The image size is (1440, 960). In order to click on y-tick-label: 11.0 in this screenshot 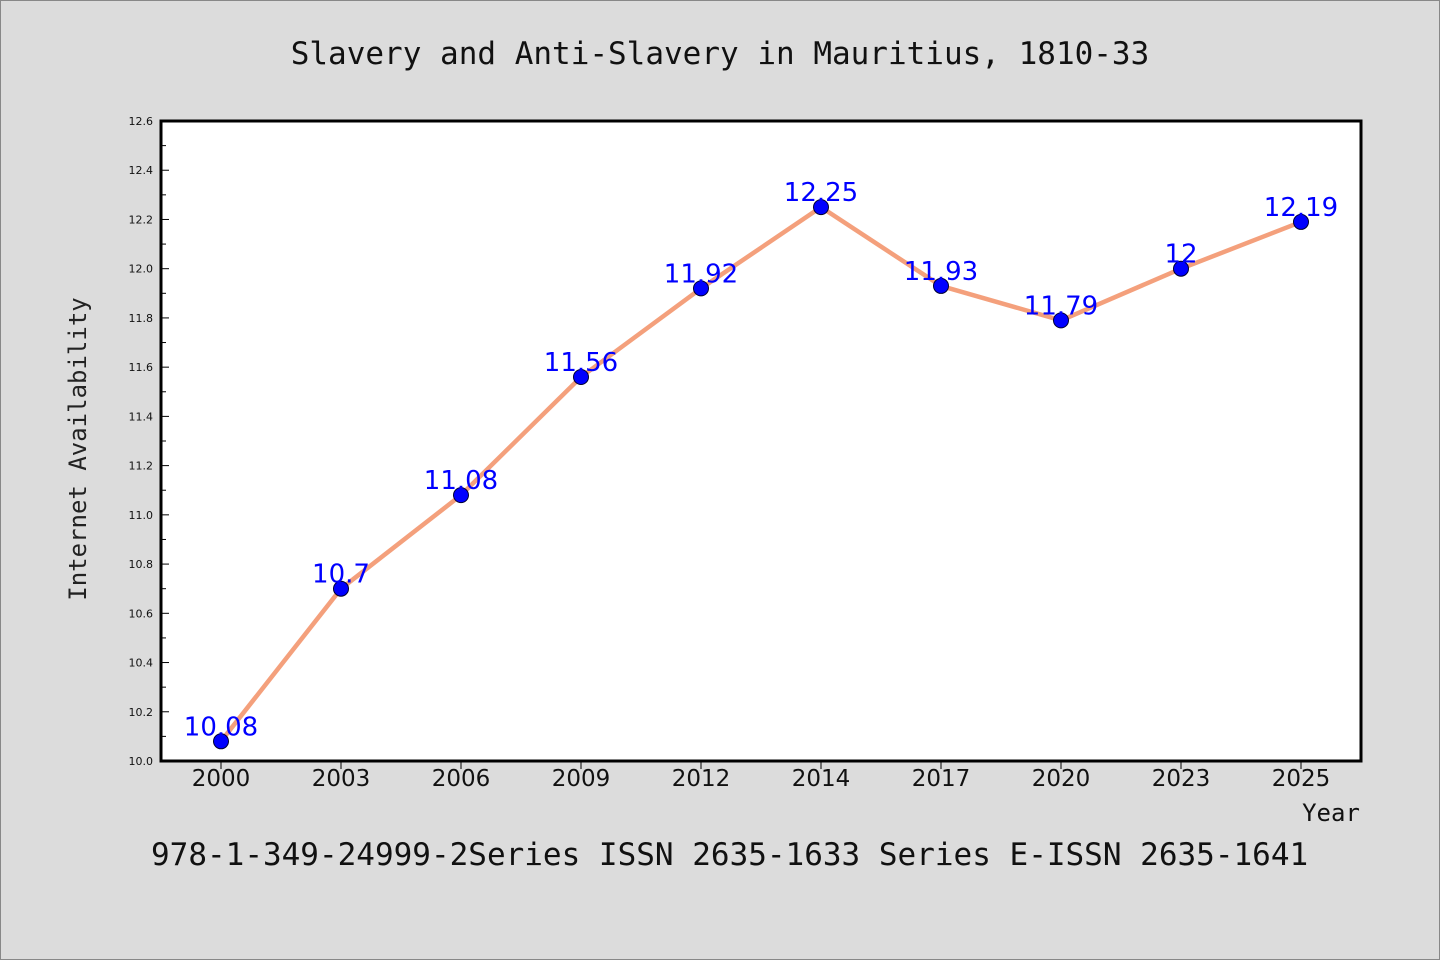, I will do `click(141, 515)`.